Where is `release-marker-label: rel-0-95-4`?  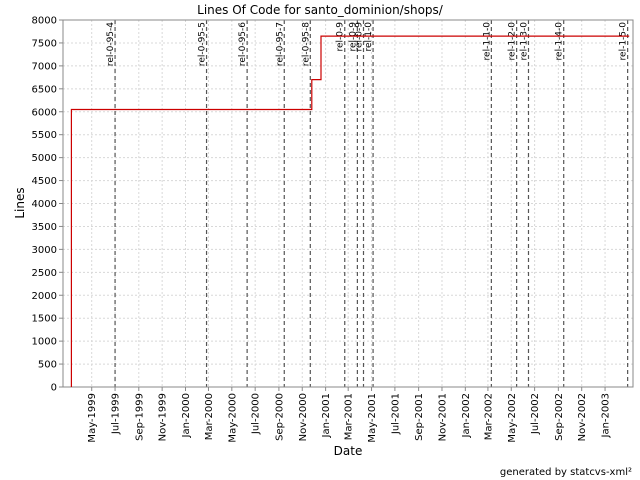
release-marker-label: rel-0-95-4 is located at coordinates (111, 44).